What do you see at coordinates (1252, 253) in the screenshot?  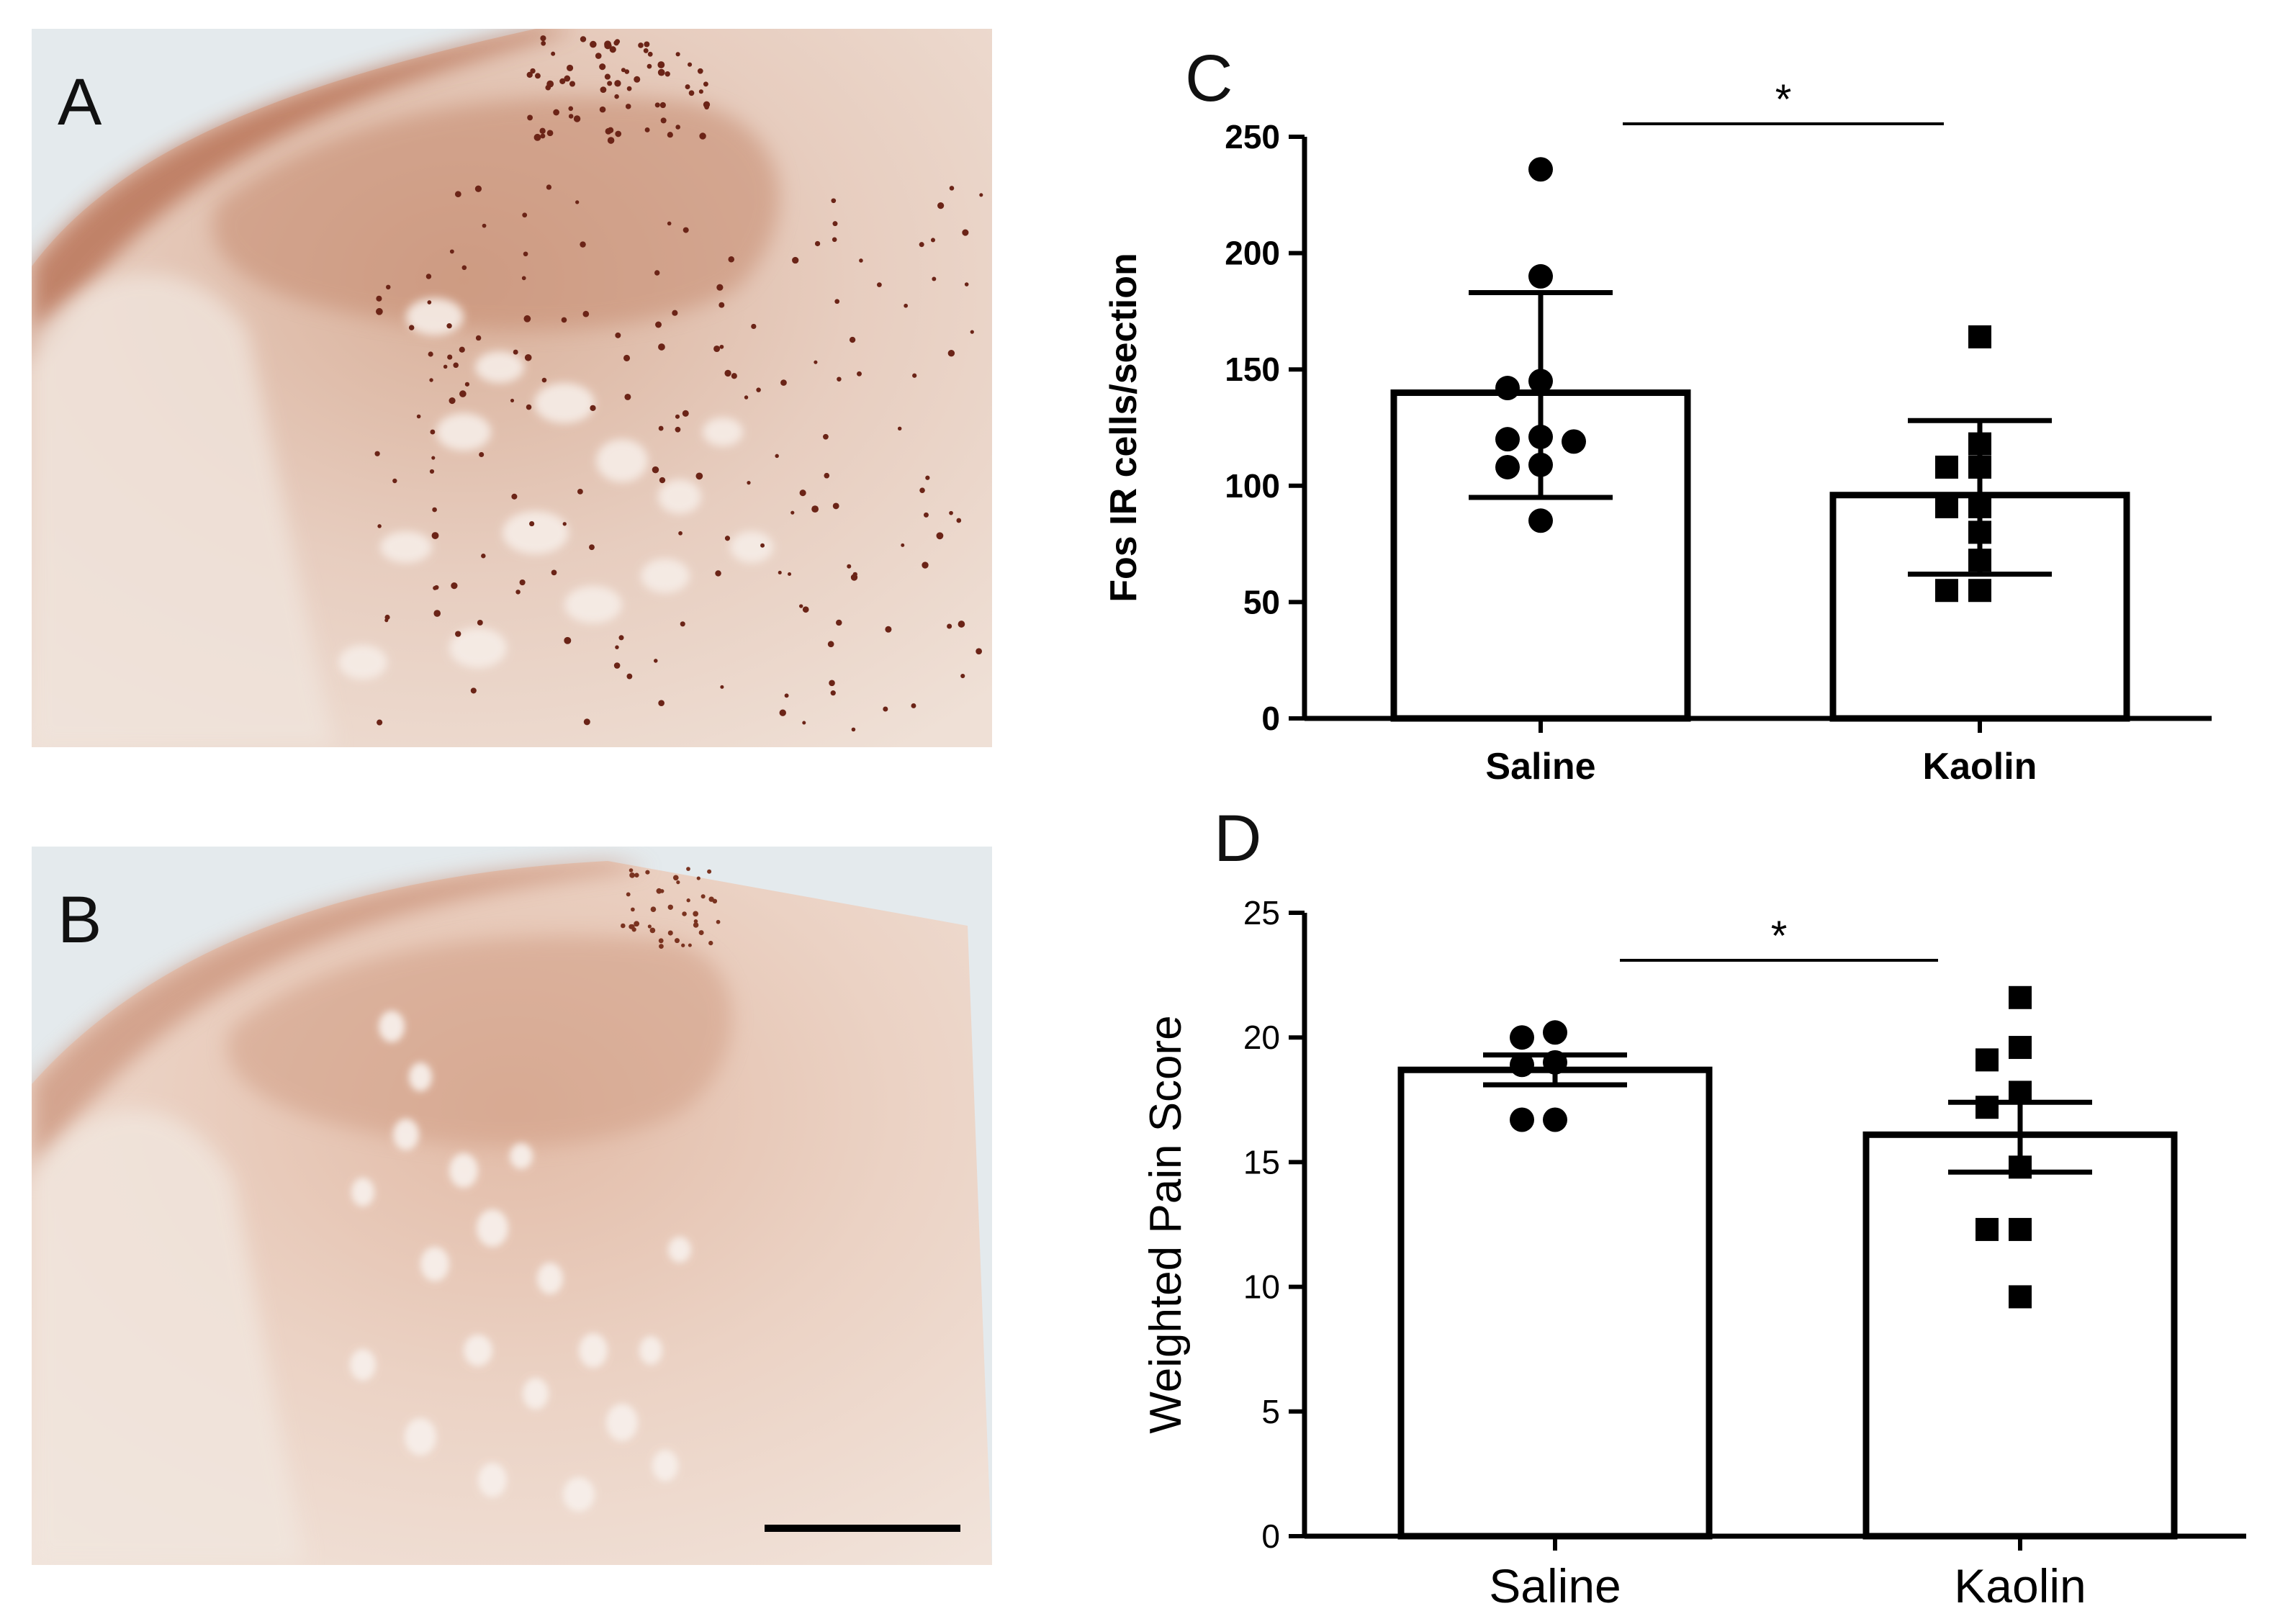 I see `y-tick-label: 200` at bounding box center [1252, 253].